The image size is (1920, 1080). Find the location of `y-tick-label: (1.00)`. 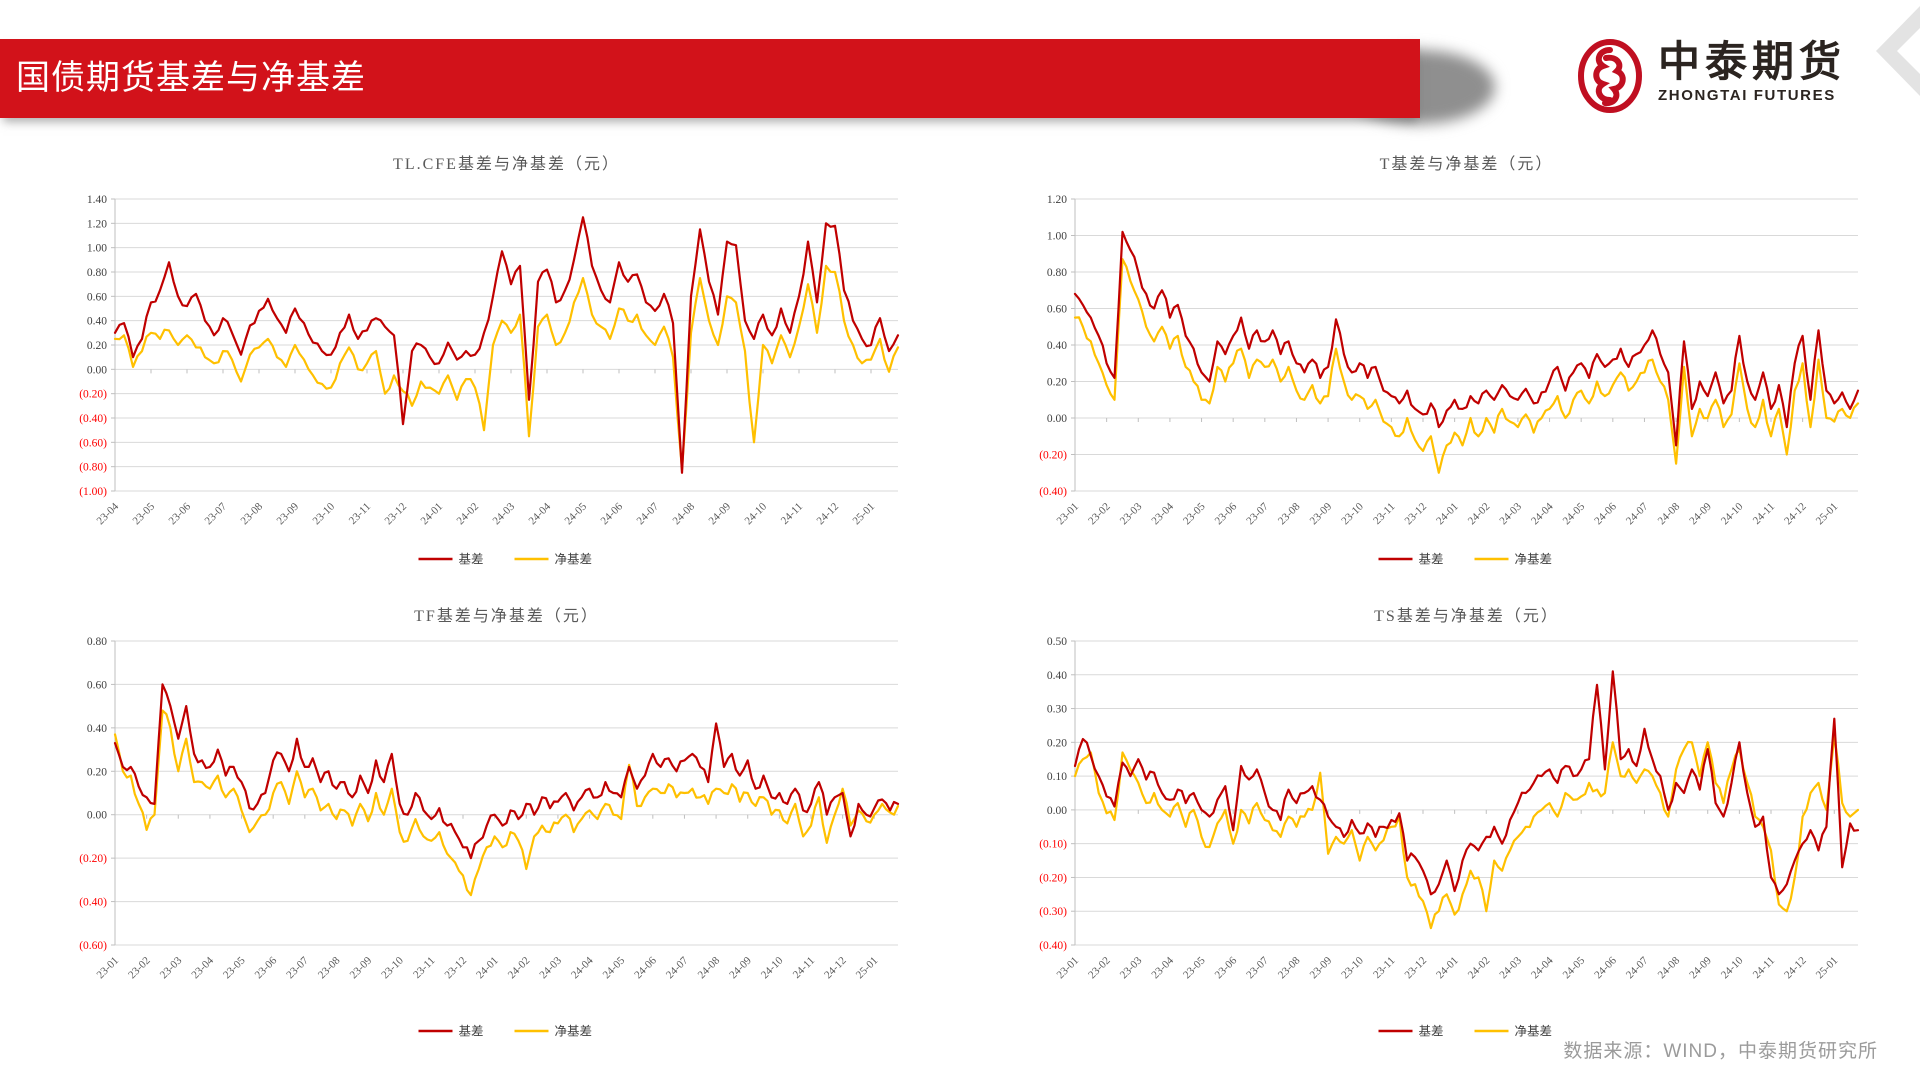

y-tick-label: (1.00) is located at coordinates (93, 492).